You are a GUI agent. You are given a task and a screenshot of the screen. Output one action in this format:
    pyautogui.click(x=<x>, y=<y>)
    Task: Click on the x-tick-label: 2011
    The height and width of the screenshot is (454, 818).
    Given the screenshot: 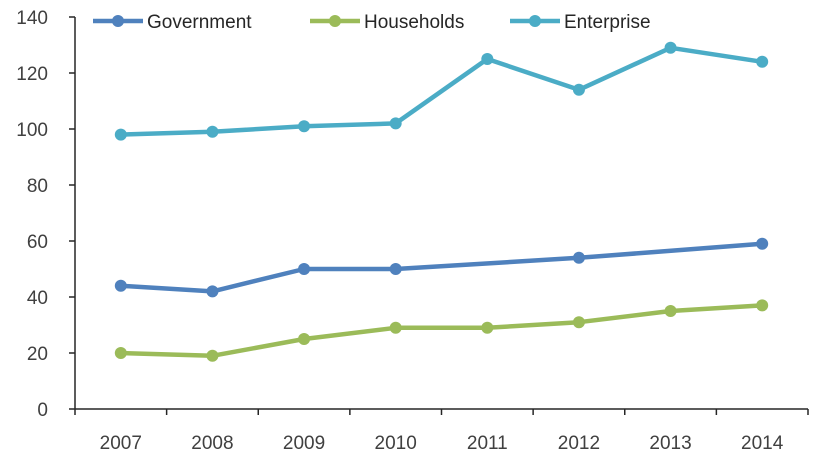 What is the action you would take?
    pyautogui.click(x=487, y=443)
    